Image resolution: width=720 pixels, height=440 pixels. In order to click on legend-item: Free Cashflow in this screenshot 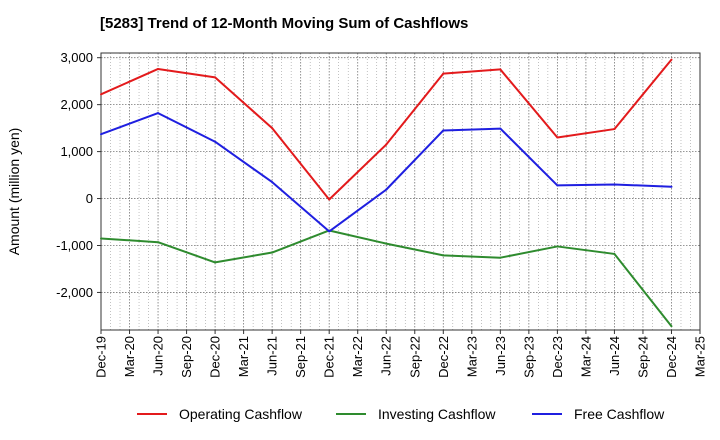, I will do `click(598, 414)`.